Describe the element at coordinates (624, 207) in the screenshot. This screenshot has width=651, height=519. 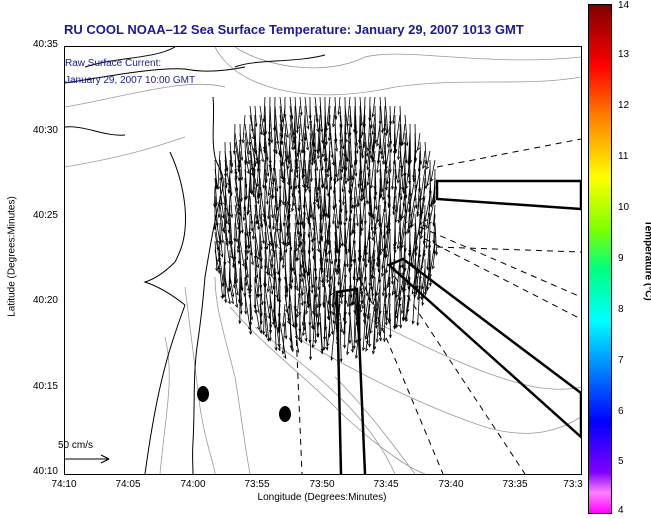
I see `colorbar-tick: 10` at that location.